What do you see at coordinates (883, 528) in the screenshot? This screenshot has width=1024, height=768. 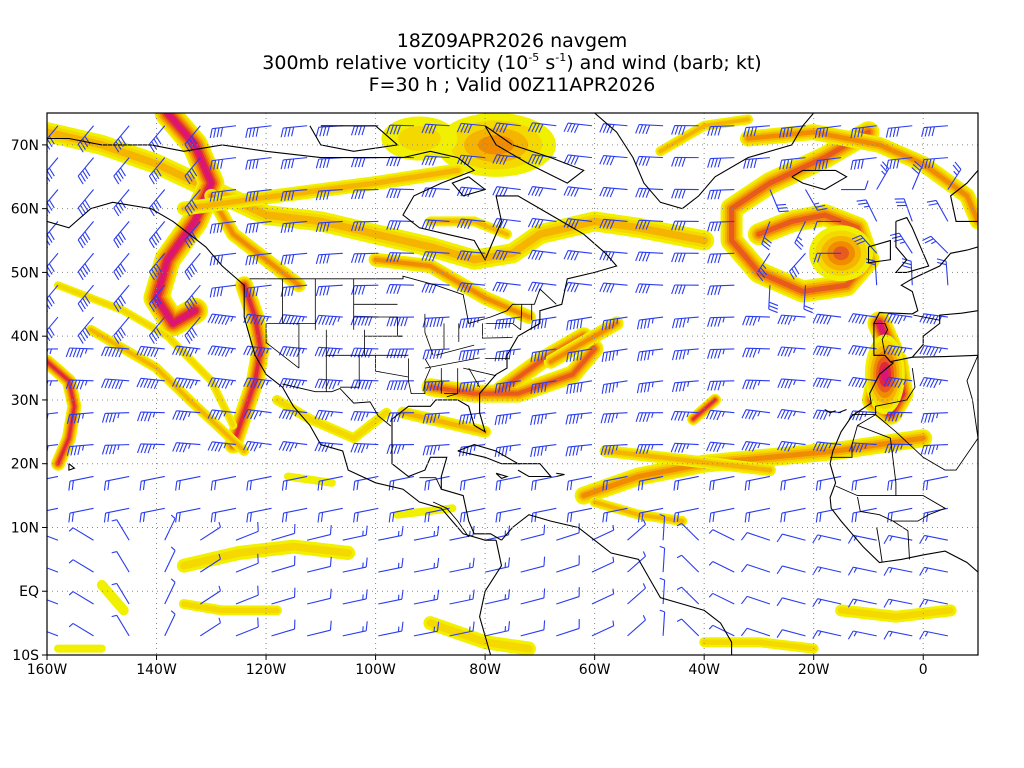 I see `border-west-africa` at bounding box center [883, 528].